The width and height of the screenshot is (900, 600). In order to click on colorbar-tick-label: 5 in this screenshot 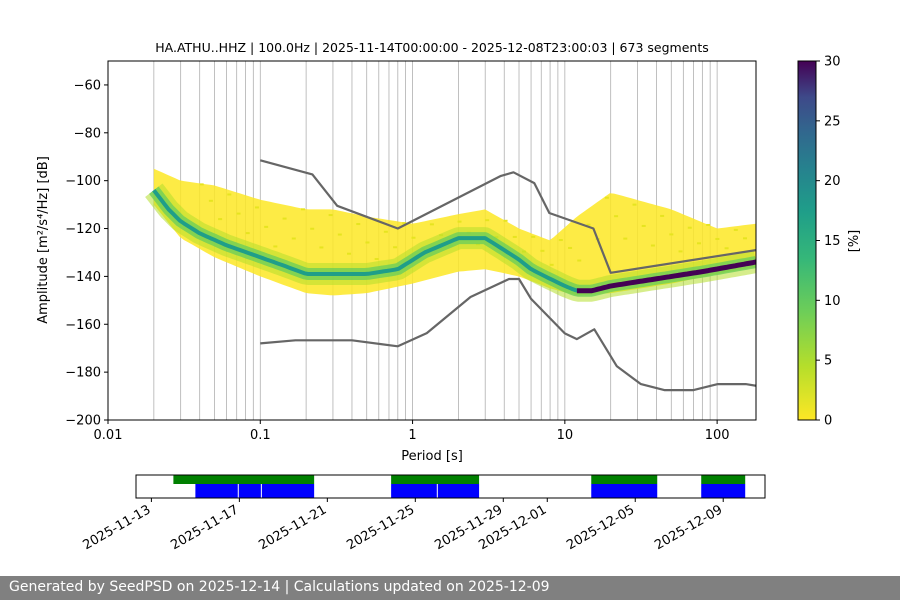, I will do `click(828, 361)`.